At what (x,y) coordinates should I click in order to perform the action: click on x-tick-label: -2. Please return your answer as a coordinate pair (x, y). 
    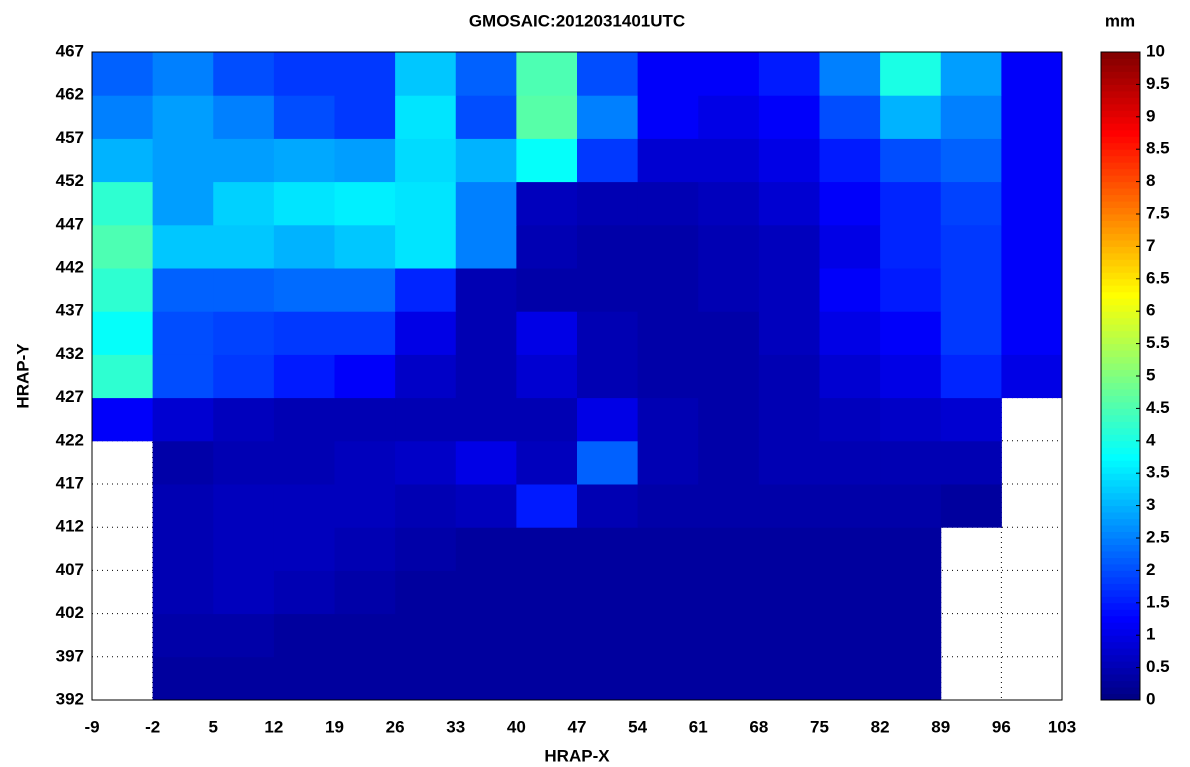
    Looking at the image, I should click on (152, 726).